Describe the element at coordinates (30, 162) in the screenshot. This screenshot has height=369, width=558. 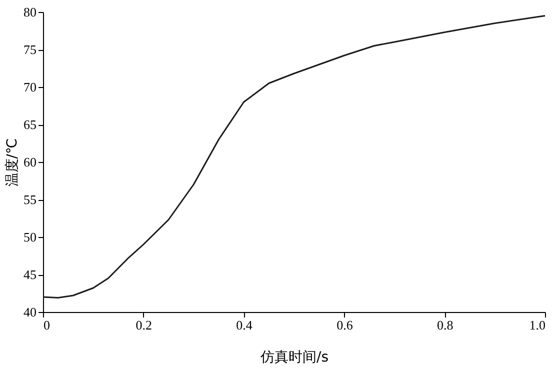
I see `y-tick-label: 60` at that location.